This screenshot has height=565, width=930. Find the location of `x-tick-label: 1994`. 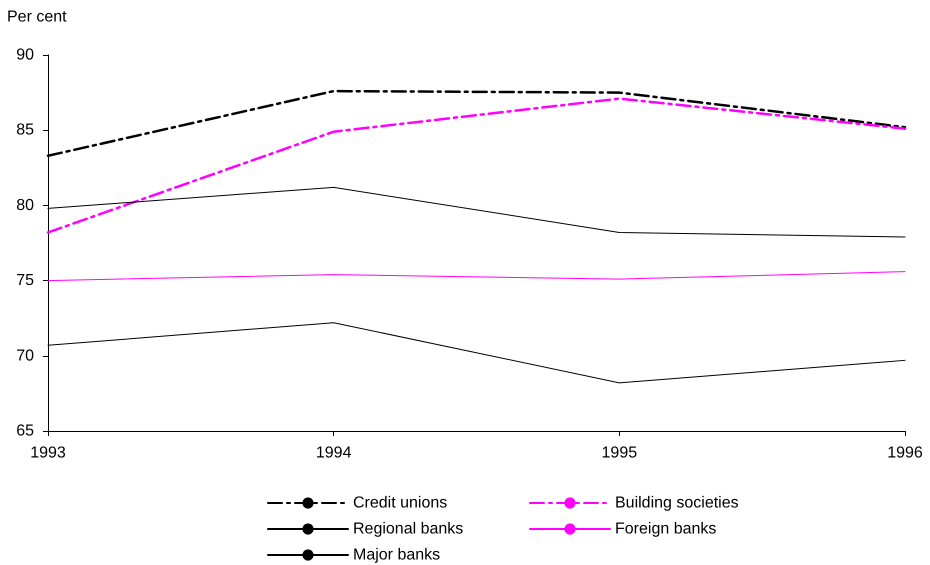

x-tick-label: 1994 is located at coordinates (334, 453).